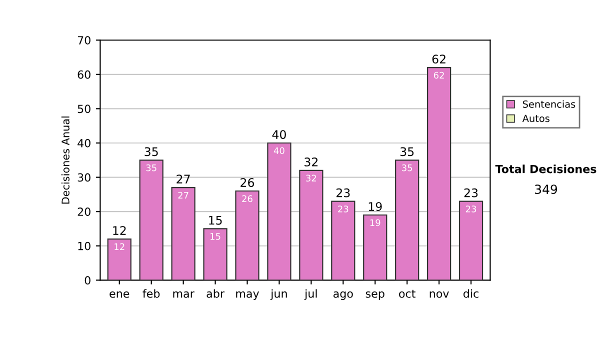 The height and width of the screenshot is (340, 600). Describe the element at coordinates (439, 294) in the screenshot. I see `x-tick-label: nov` at that location.